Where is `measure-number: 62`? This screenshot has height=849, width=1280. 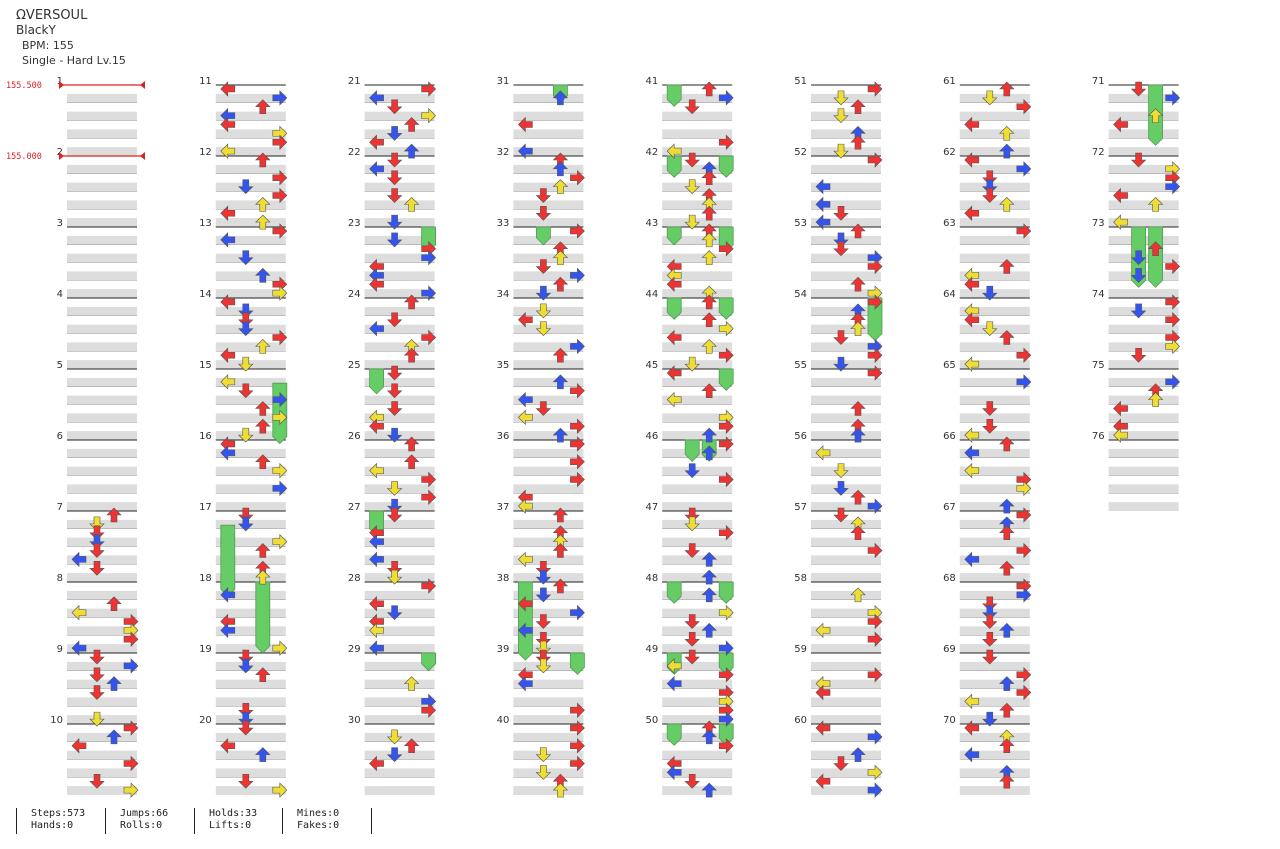 measure-number: 62 is located at coordinates (949, 152).